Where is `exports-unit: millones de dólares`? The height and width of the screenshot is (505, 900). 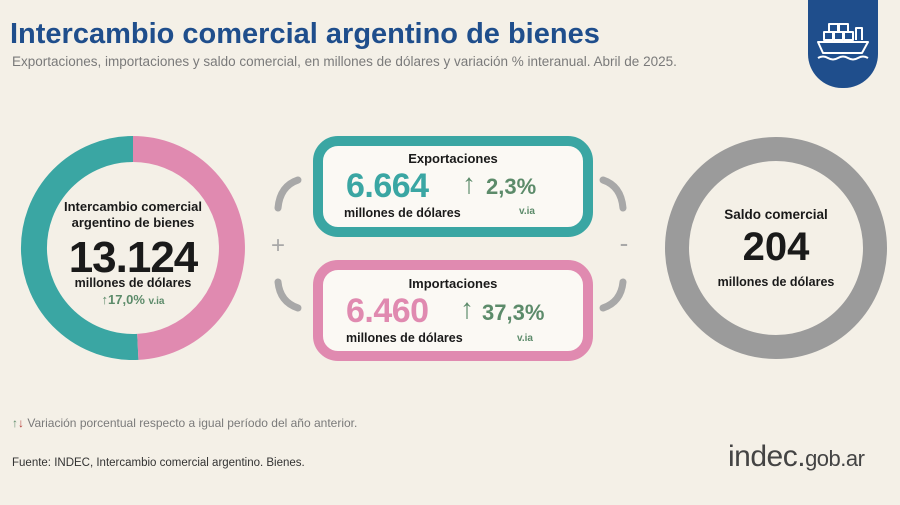 exports-unit: millones de dólares is located at coordinates (402, 213).